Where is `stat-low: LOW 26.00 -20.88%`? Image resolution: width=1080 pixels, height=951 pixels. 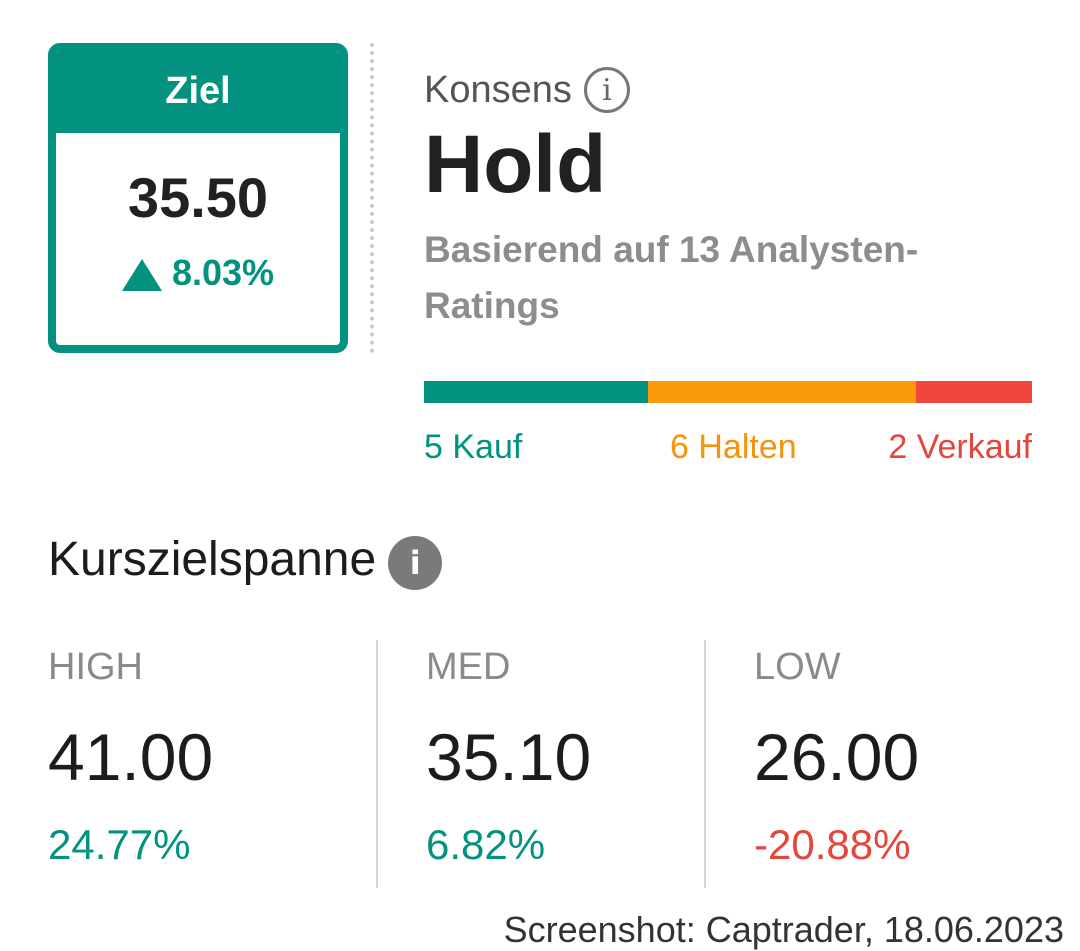
stat-low: LOW 26.00 -20.88% is located at coordinates (836, 764).